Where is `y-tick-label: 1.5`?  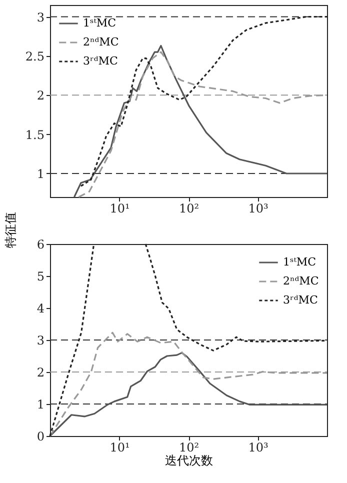 y-tick-label: 1.5 is located at coordinates (34, 135).